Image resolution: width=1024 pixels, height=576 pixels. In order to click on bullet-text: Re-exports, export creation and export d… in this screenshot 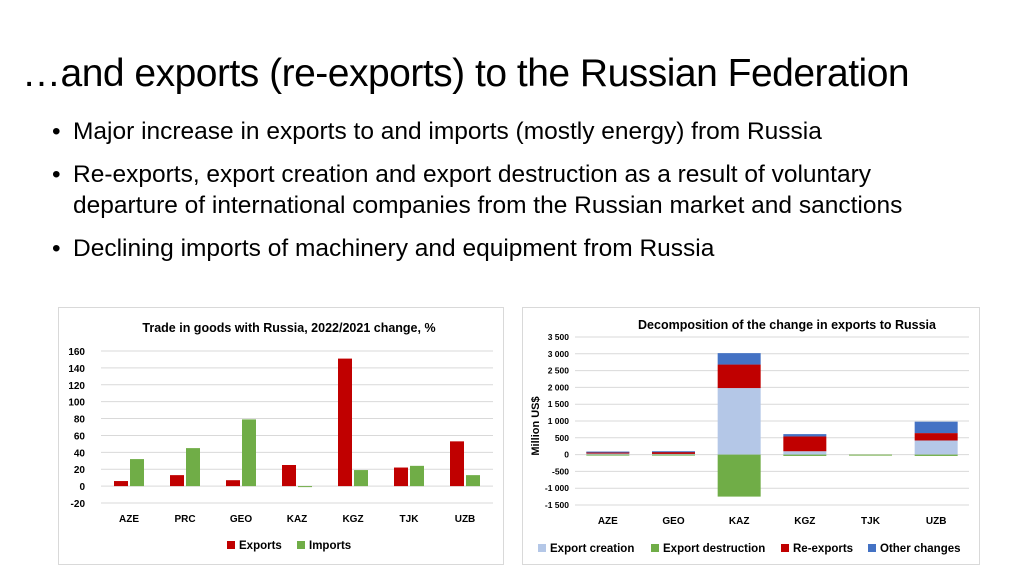, I will do `click(488, 190)`.